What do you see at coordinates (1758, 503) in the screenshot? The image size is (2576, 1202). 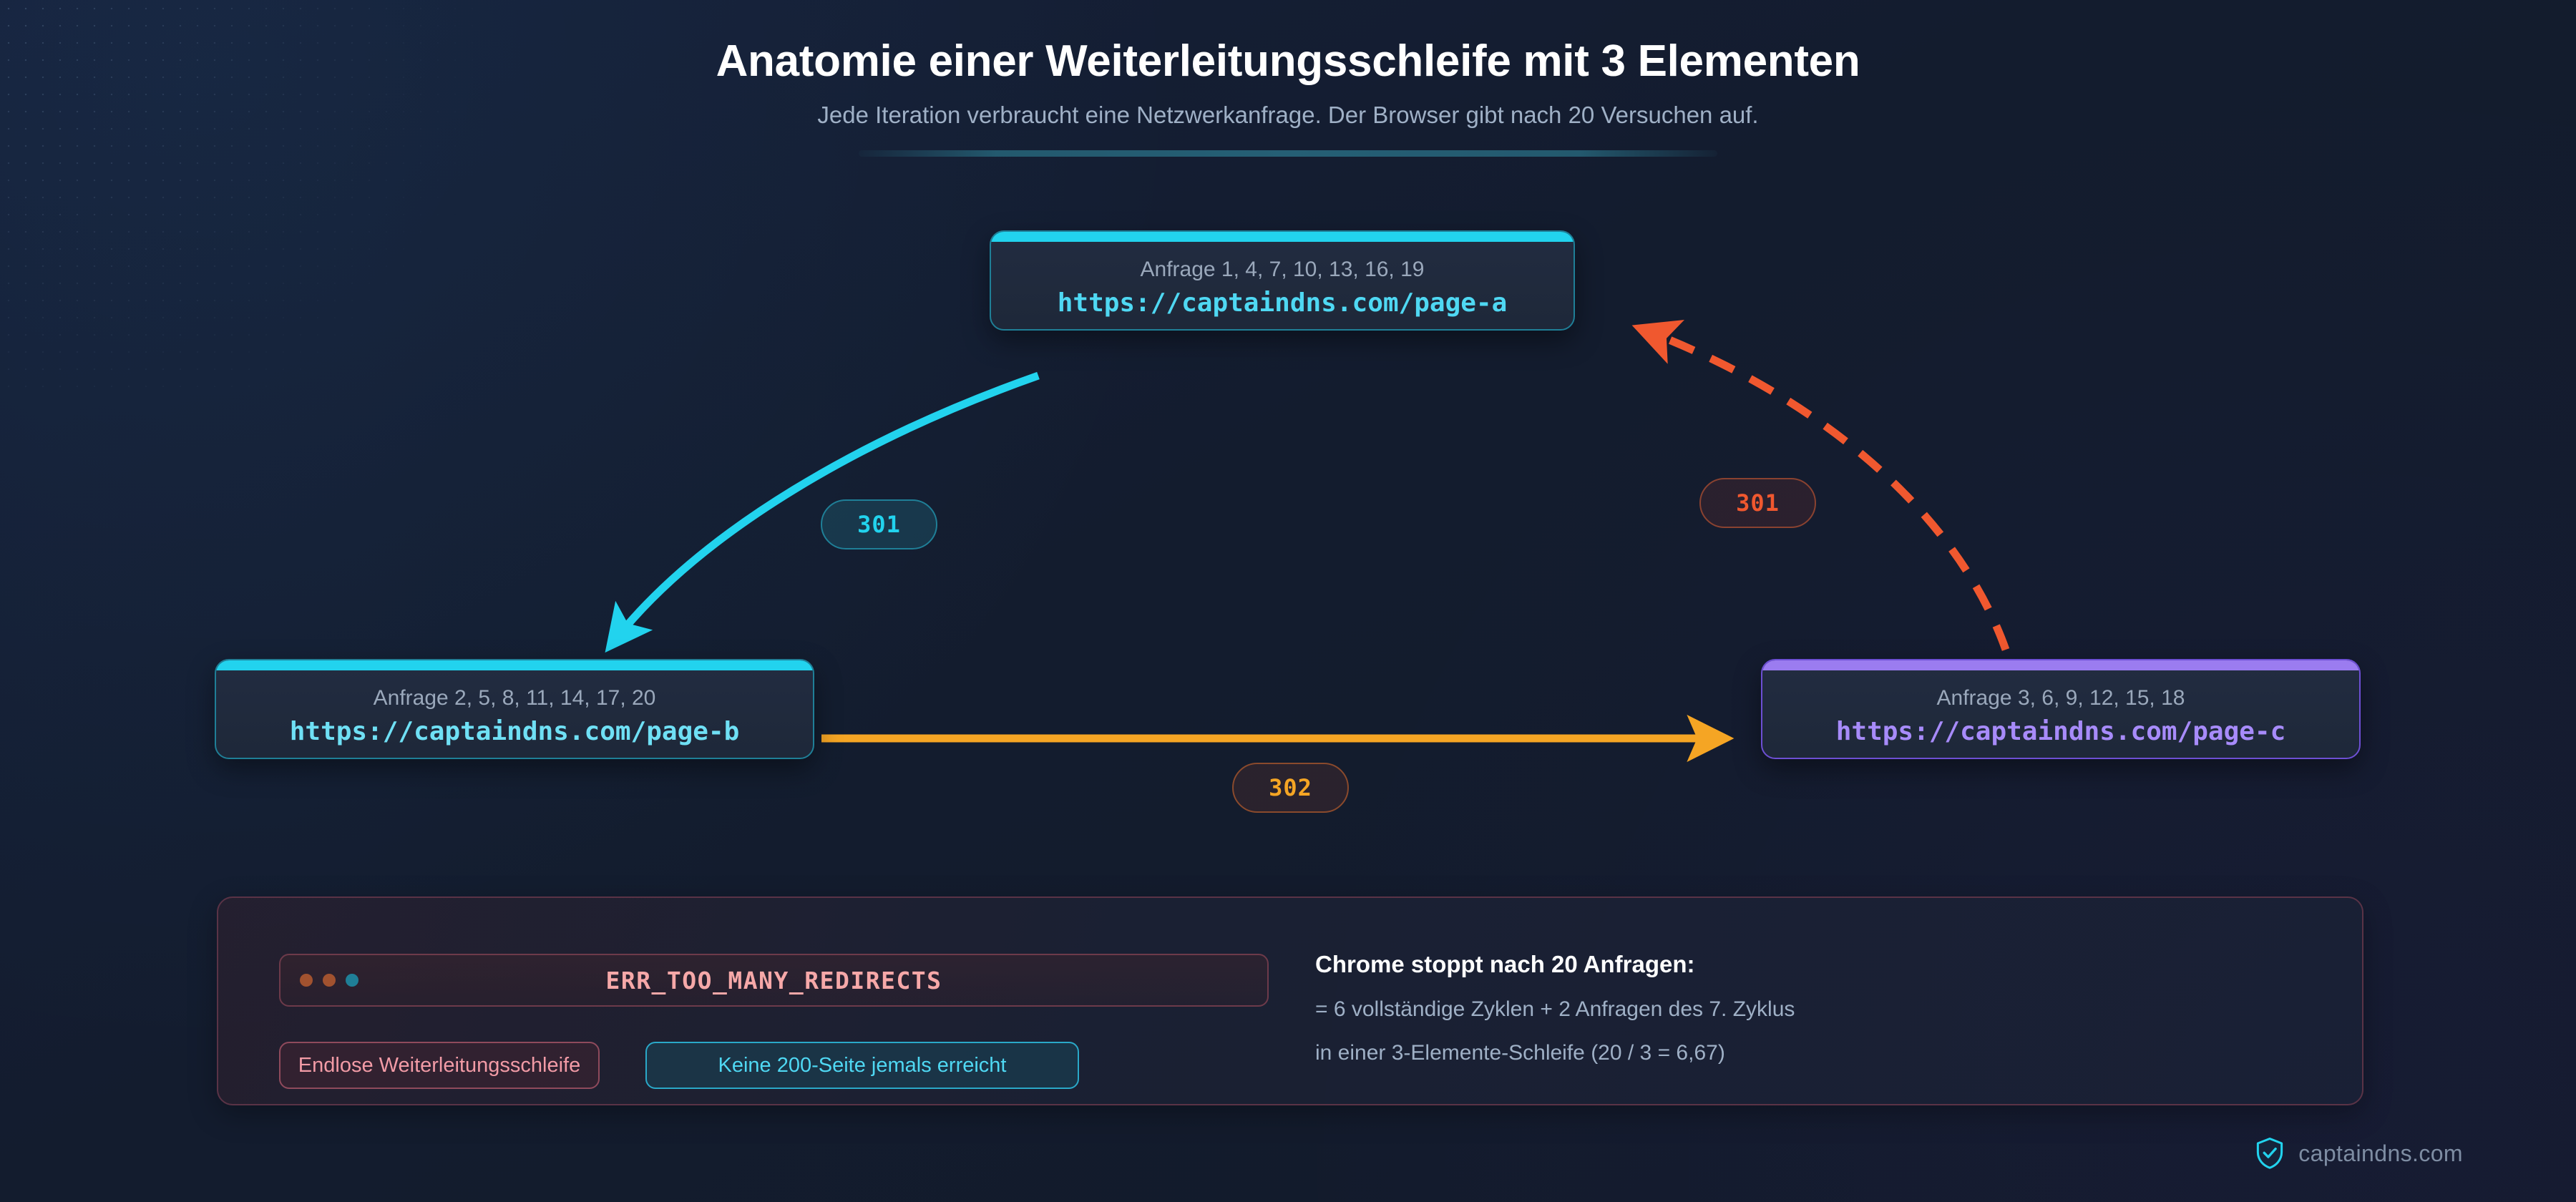 I see `status-badge-301-c-to-a: 301` at bounding box center [1758, 503].